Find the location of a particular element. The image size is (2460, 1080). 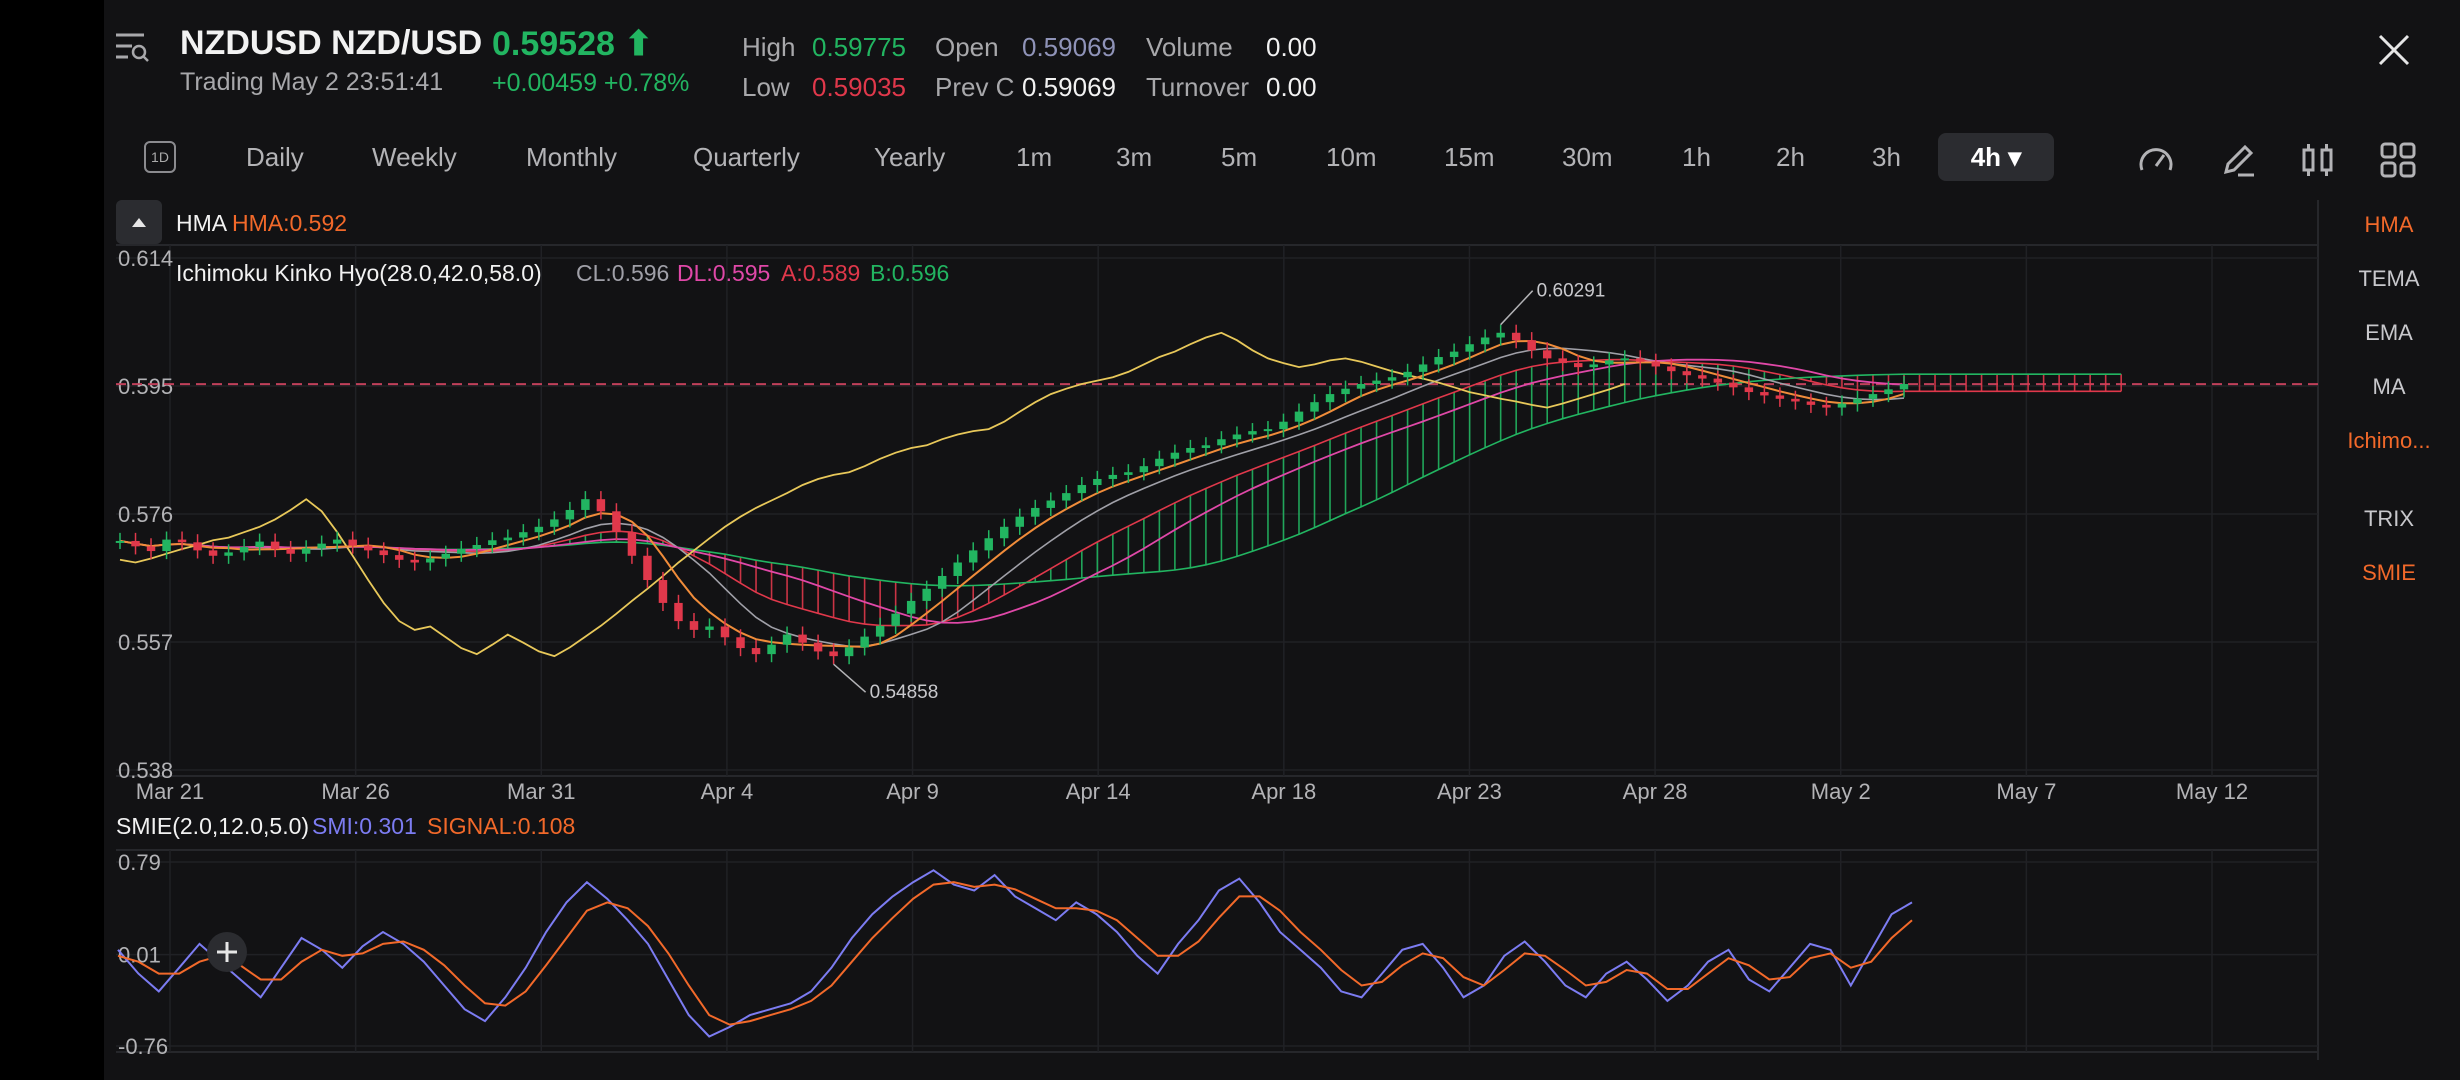

close-icon is located at coordinates (2394, 50).